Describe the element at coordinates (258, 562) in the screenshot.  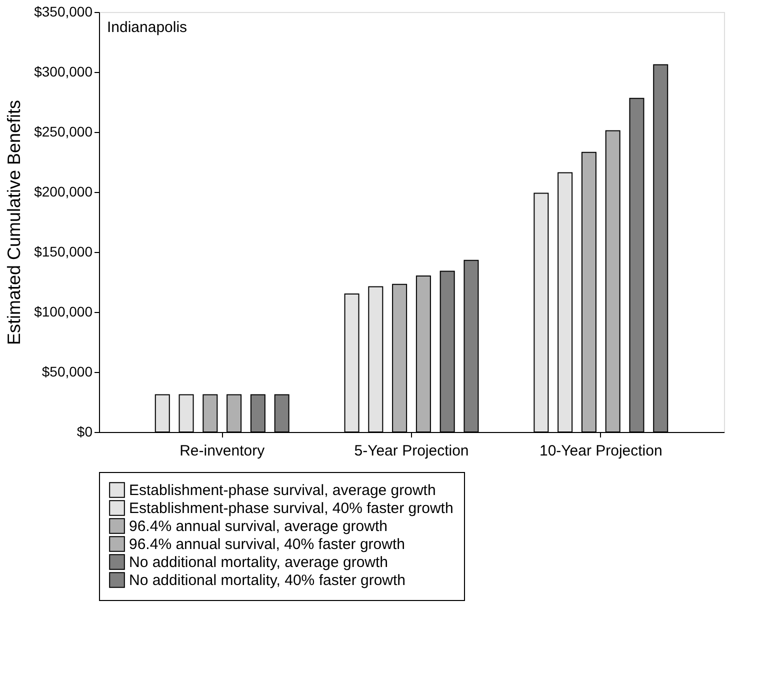
I see `legend-label: No additional mortality, average growth` at that location.